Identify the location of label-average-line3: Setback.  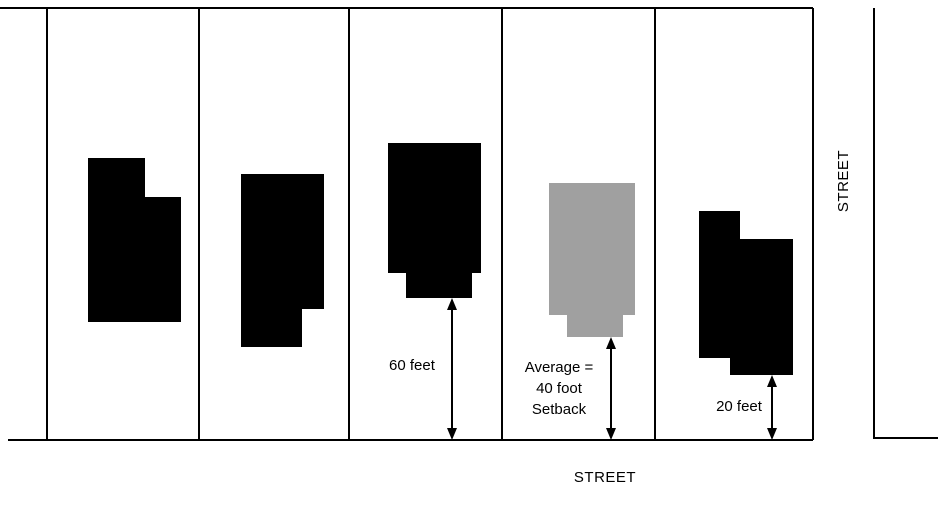
(559, 409).